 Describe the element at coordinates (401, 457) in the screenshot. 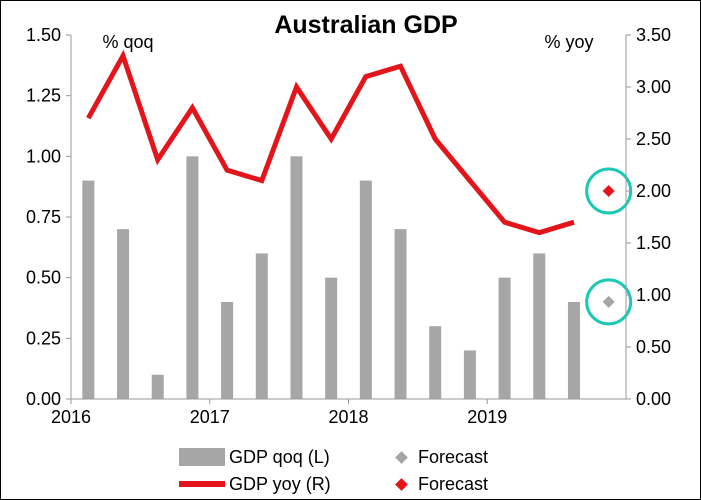

I see `legend-diamond-gray-icon` at that location.